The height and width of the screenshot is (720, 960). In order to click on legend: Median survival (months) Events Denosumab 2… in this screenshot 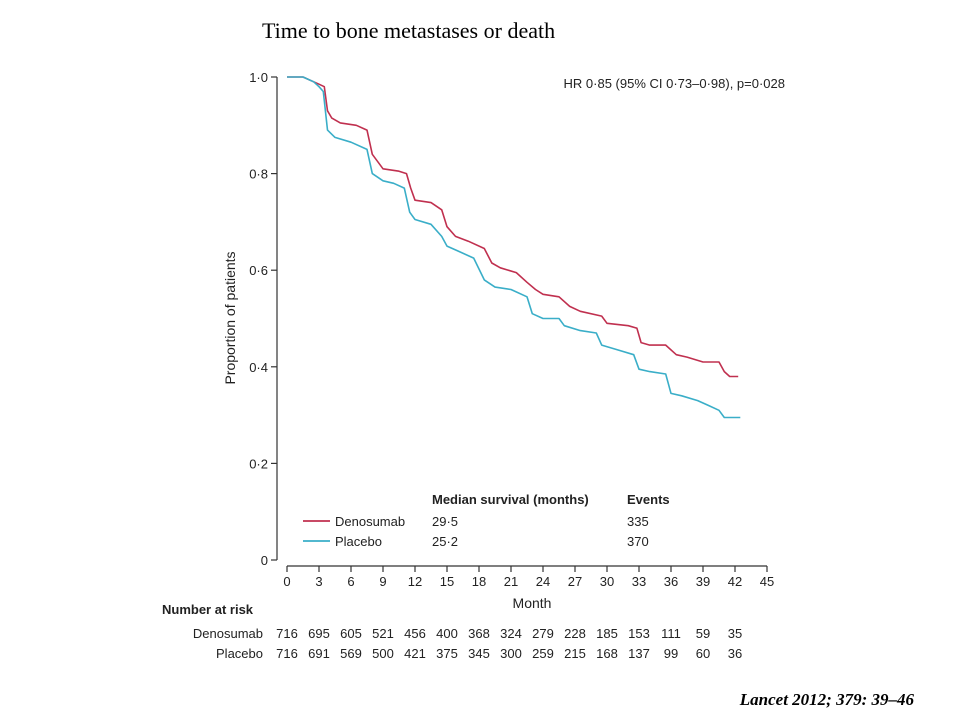, I will do `click(486, 520)`.